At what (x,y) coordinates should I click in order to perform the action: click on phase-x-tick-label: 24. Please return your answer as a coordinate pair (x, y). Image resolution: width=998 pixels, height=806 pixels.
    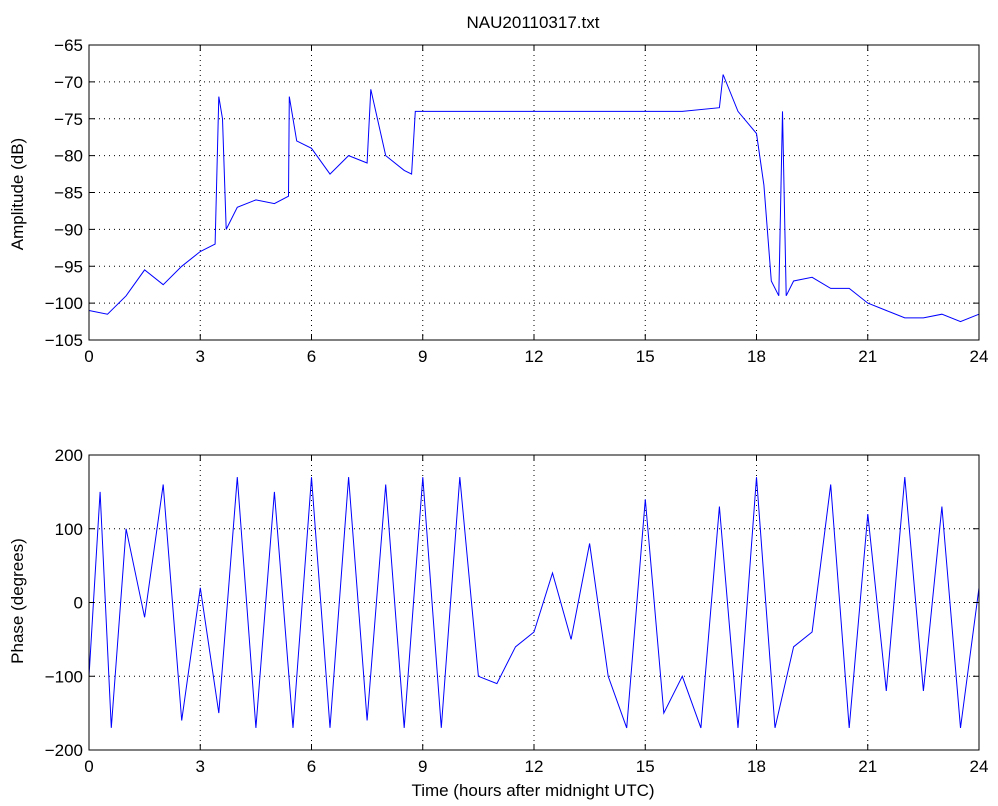
    Looking at the image, I should click on (979, 766).